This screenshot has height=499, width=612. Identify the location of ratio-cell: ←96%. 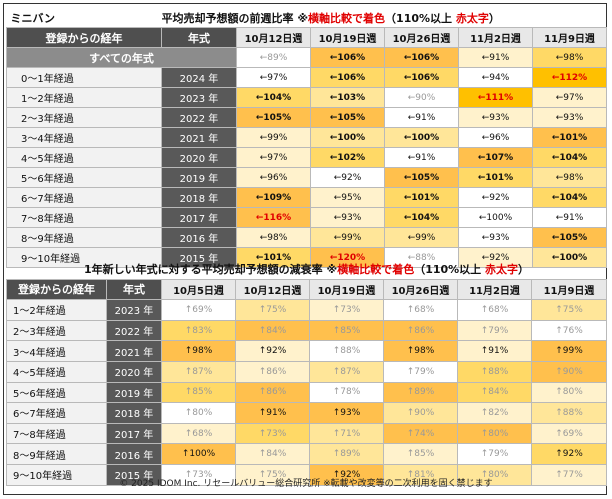
(495, 137).